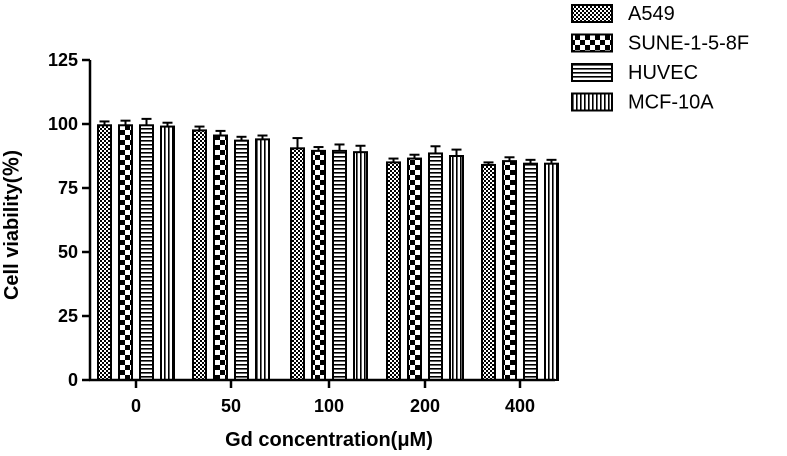  I want to click on x-axis: 0 50 100 200 400, so click(322, 397).